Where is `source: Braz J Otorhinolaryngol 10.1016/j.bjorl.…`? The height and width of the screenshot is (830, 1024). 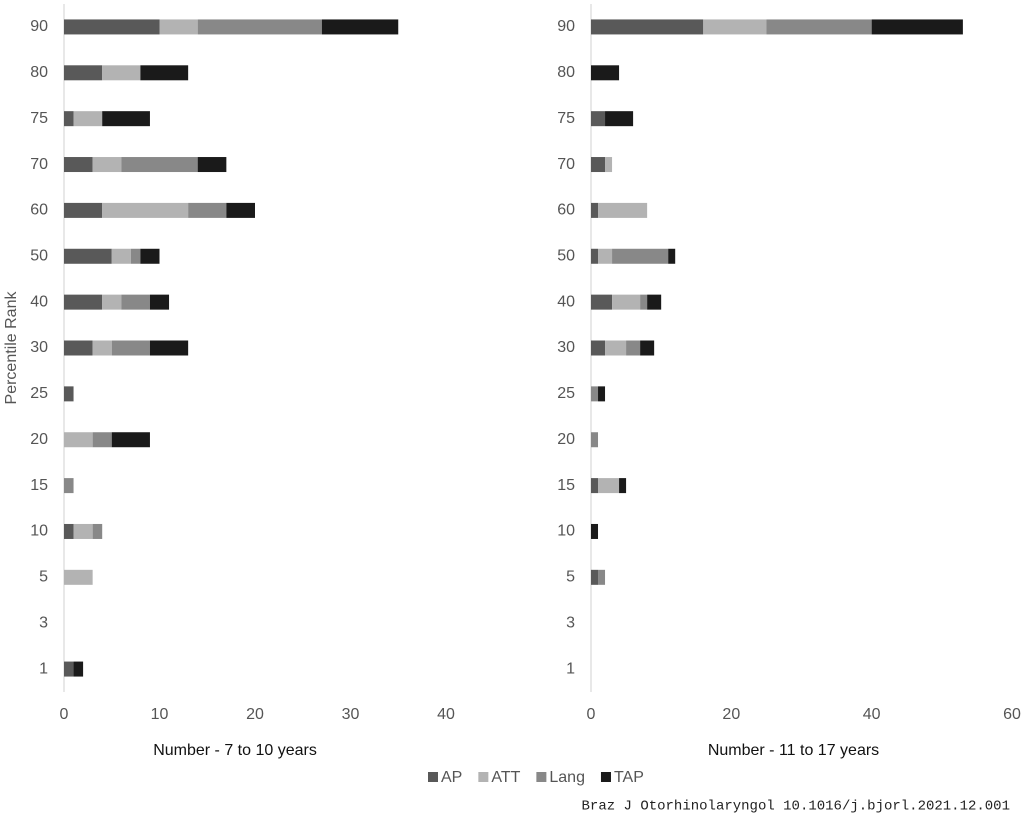
source: Braz J Otorhinolaryngol 10.1016/j.bjorl.… is located at coordinates (796, 807).